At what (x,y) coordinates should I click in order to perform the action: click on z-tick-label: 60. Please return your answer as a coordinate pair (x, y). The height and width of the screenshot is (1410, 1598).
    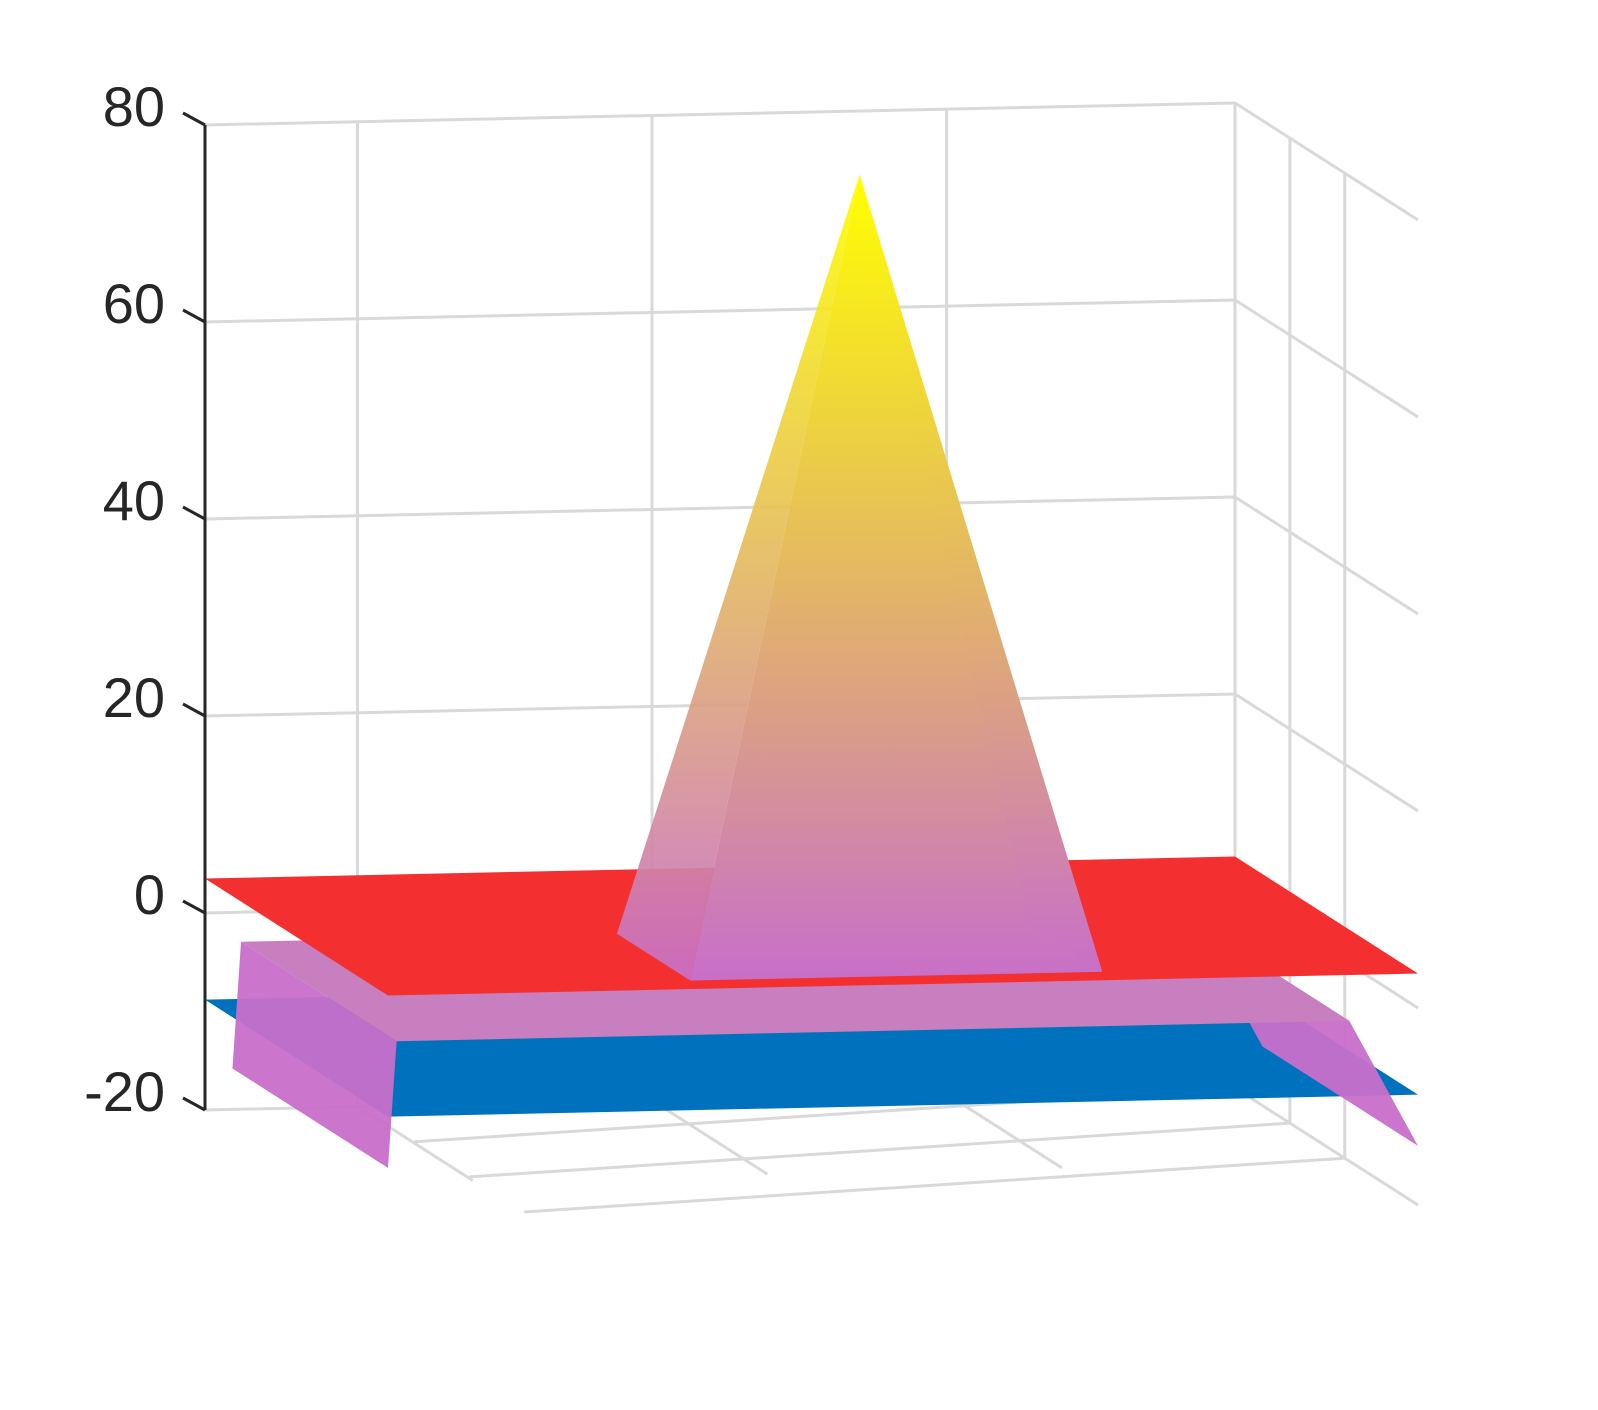
    Looking at the image, I should click on (134, 303).